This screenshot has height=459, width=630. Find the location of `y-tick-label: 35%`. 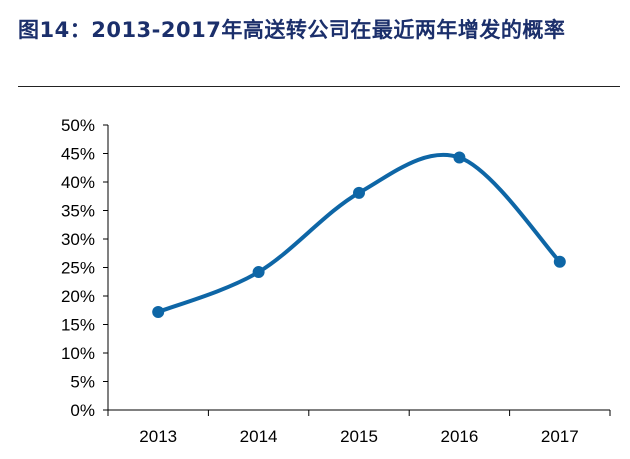

y-tick-label: 35% is located at coordinates (78, 211).